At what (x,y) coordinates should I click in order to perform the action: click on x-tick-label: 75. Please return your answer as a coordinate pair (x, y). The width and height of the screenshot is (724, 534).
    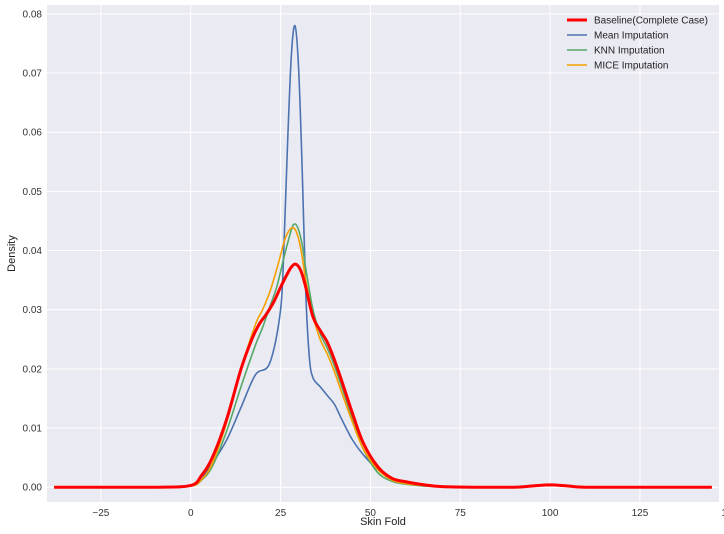
    Looking at the image, I should click on (461, 513).